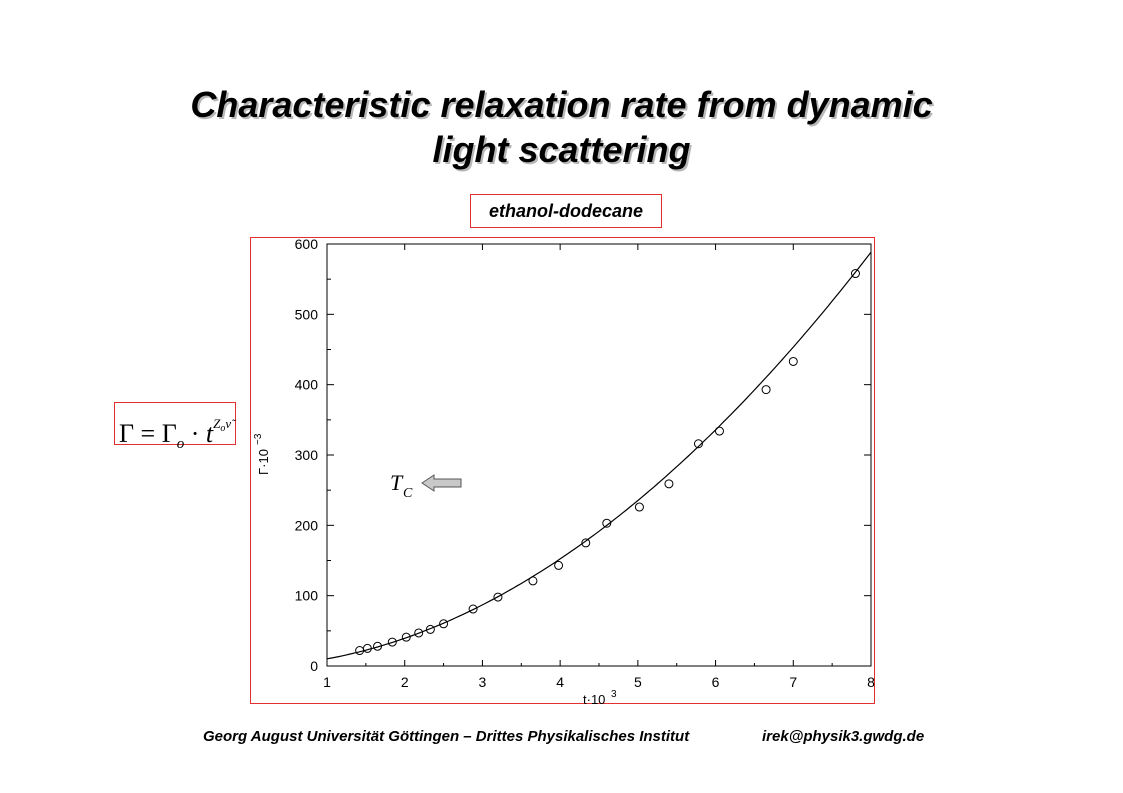 The height and width of the screenshot is (793, 1123). I want to click on axis-labels-layer: t·10 3 Γ·10 −3, so click(435, 570).